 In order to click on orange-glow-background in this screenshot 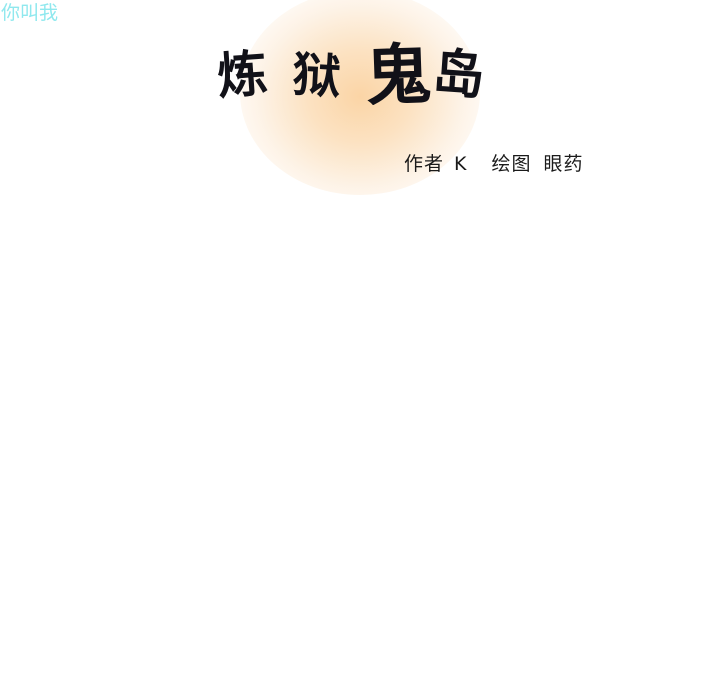, I will do `click(360, 97)`.